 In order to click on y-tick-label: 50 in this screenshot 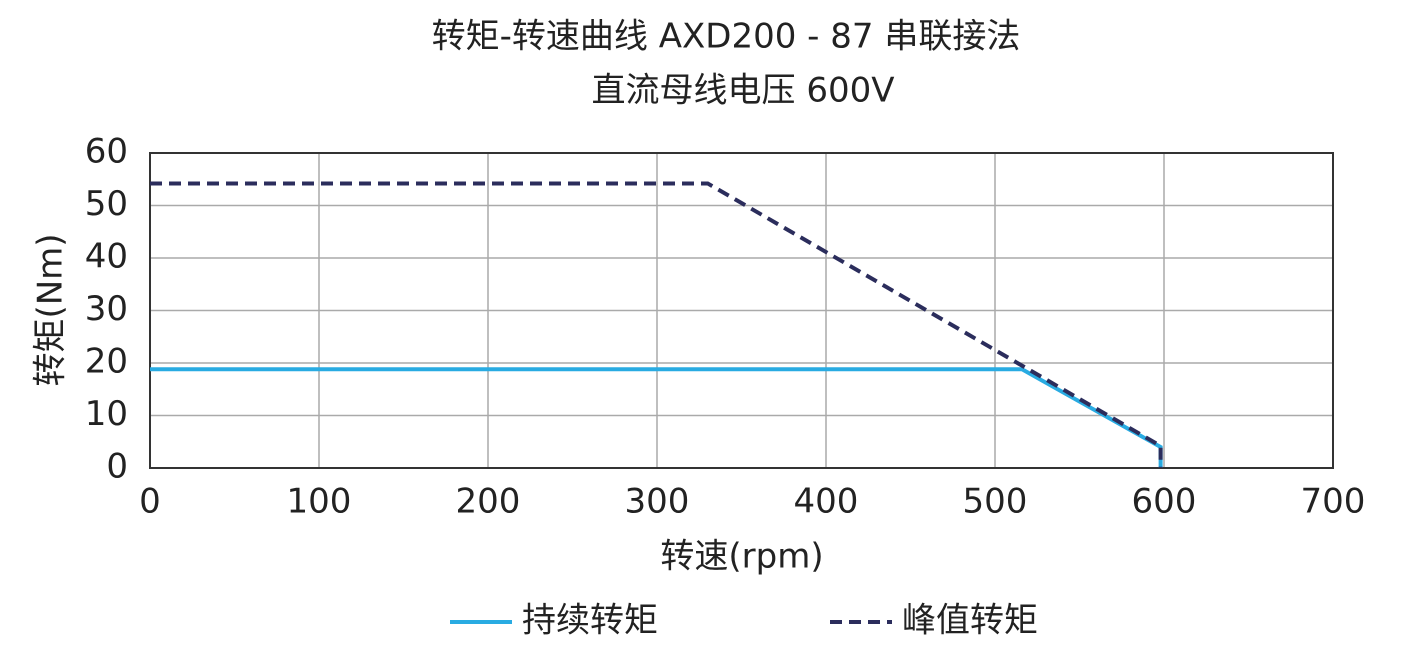, I will do `click(106, 204)`.